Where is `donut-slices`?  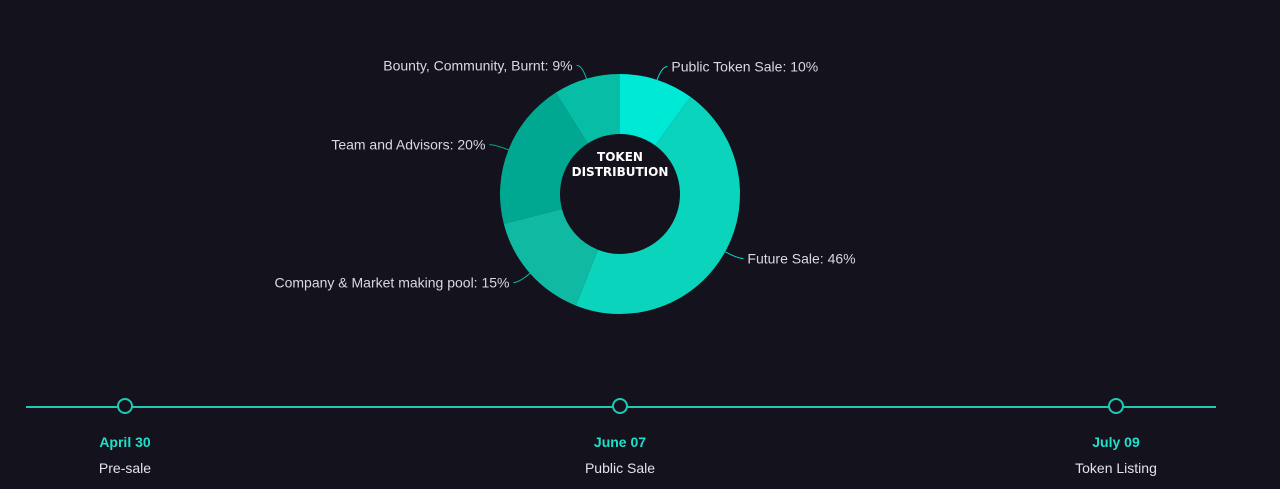
donut-slices is located at coordinates (620, 194).